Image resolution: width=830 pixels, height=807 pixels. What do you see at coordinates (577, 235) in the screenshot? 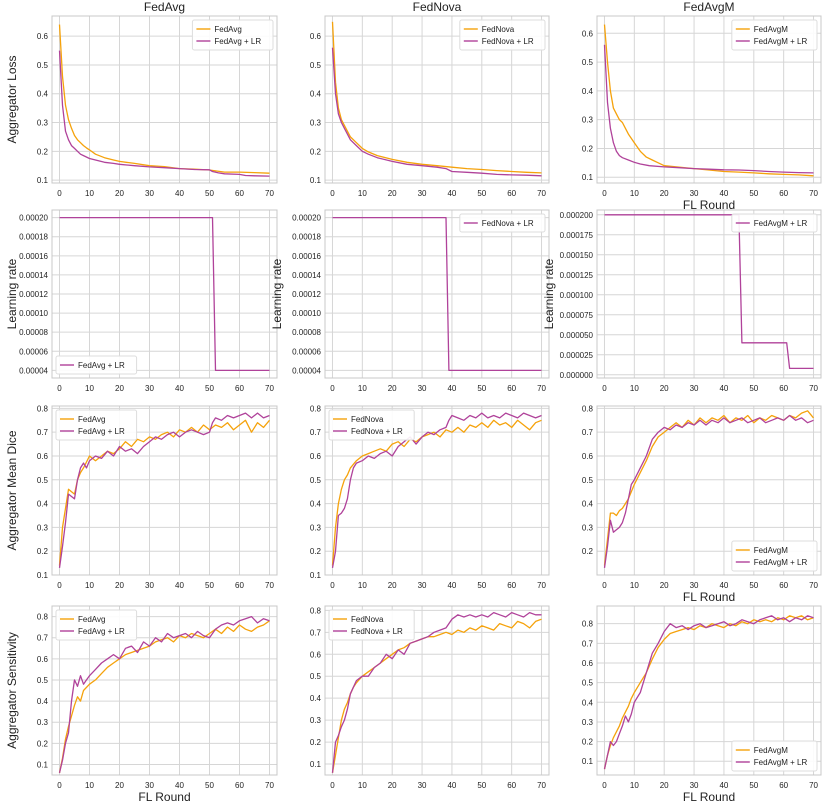
I see `y-tick-label: 0.000175` at bounding box center [577, 235].